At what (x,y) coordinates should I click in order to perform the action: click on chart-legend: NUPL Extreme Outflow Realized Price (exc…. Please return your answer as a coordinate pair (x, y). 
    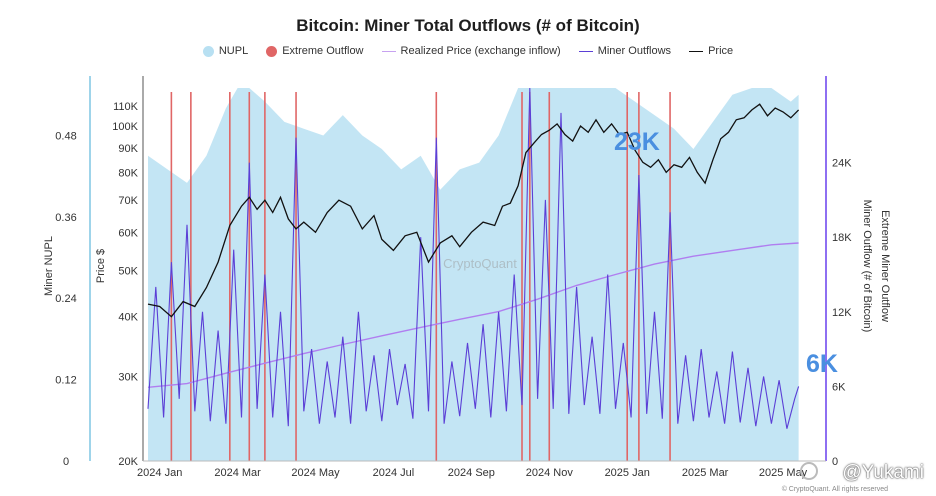
    Looking at the image, I should click on (468, 51).